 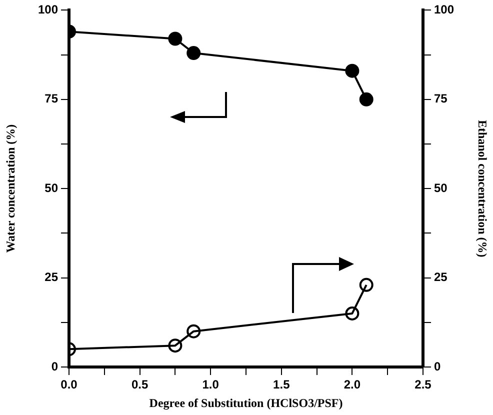 I want to click on x-tick-label: 2.5, so click(x=423, y=385).